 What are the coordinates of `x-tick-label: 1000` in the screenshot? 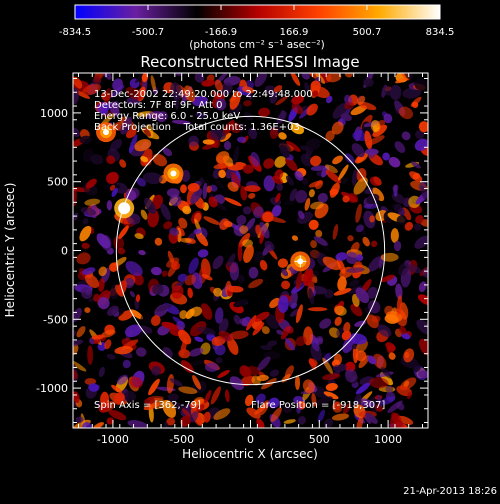 It's located at (388, 439).